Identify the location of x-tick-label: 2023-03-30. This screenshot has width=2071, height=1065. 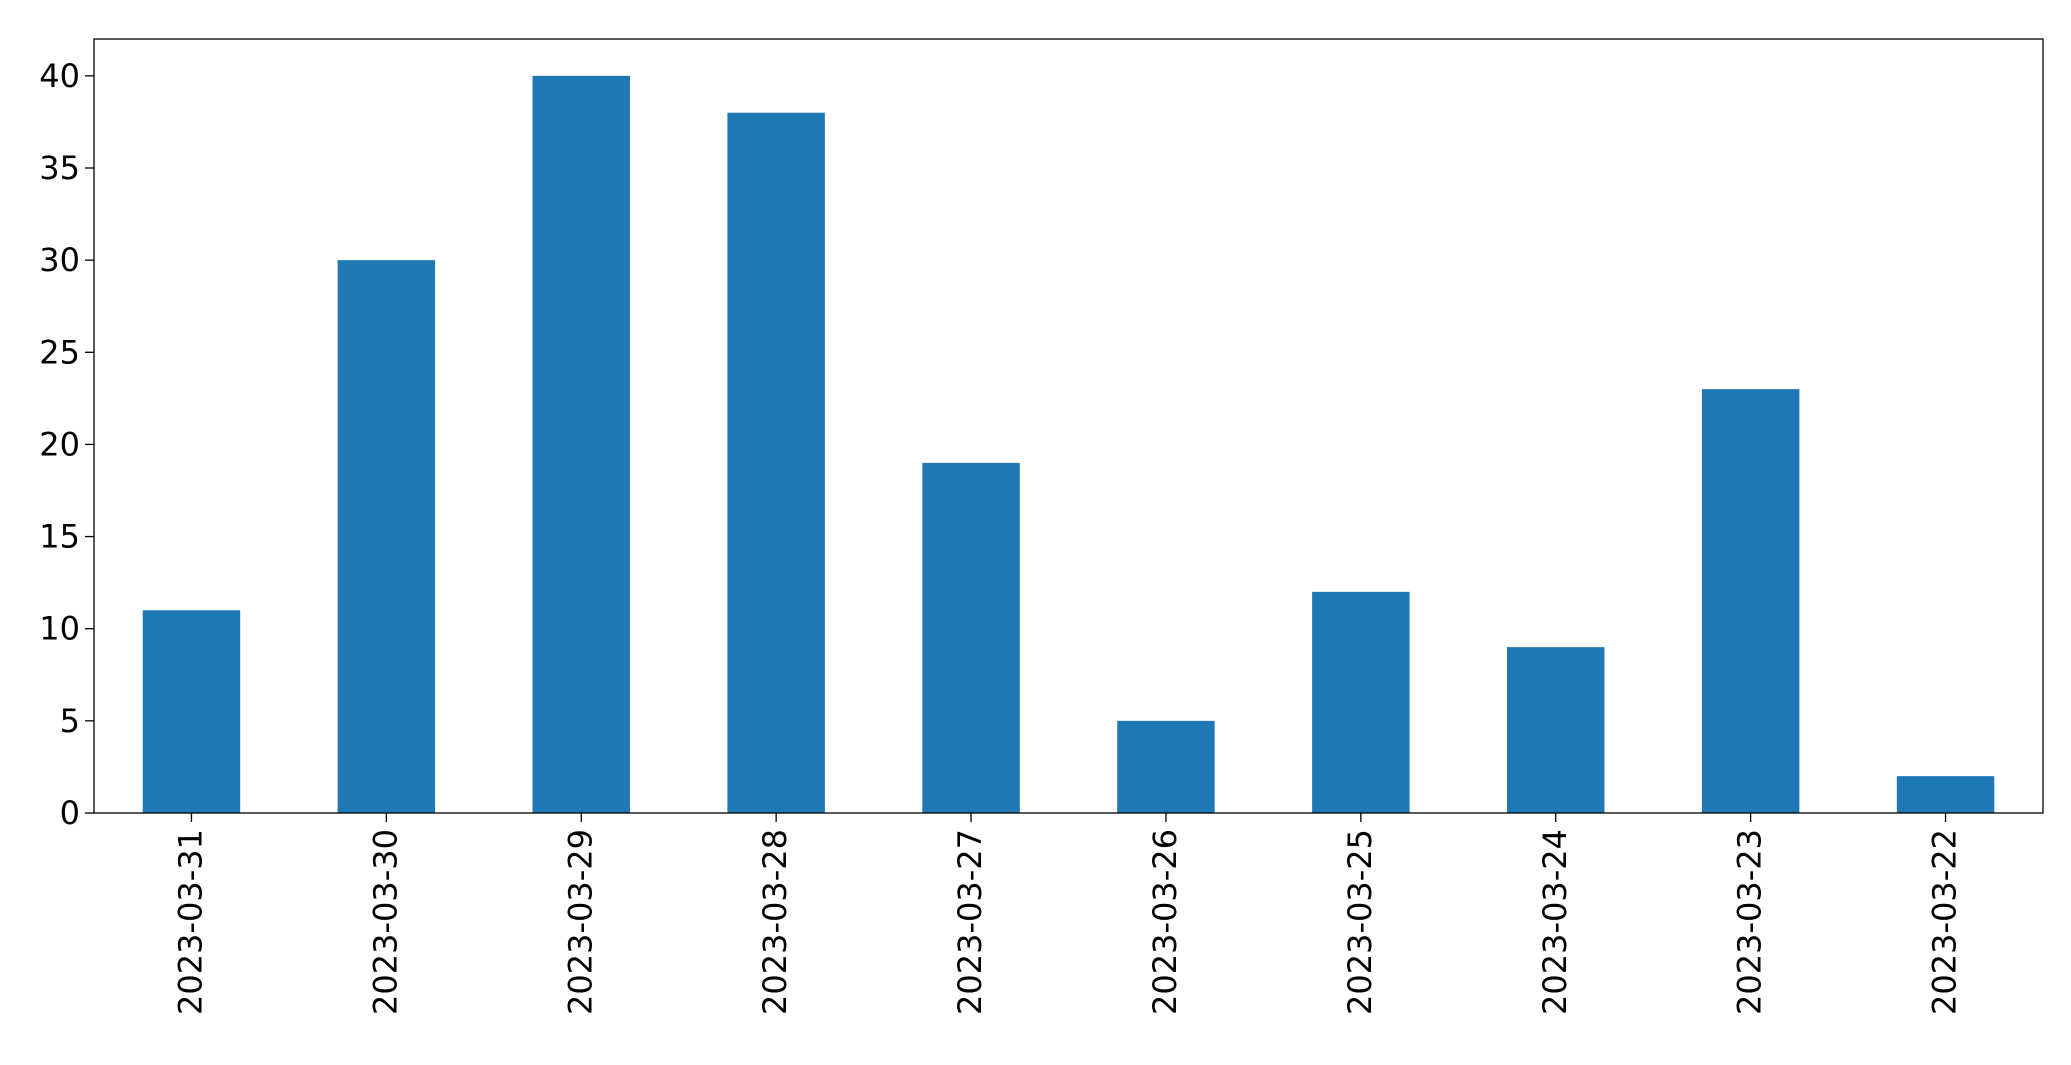
(385, 922).